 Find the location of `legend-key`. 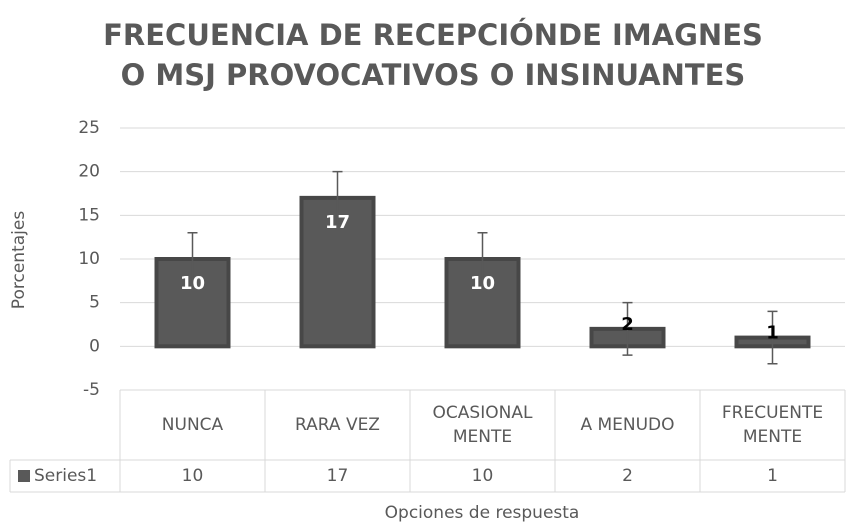

legend-key is located at coordinates (24, 476).